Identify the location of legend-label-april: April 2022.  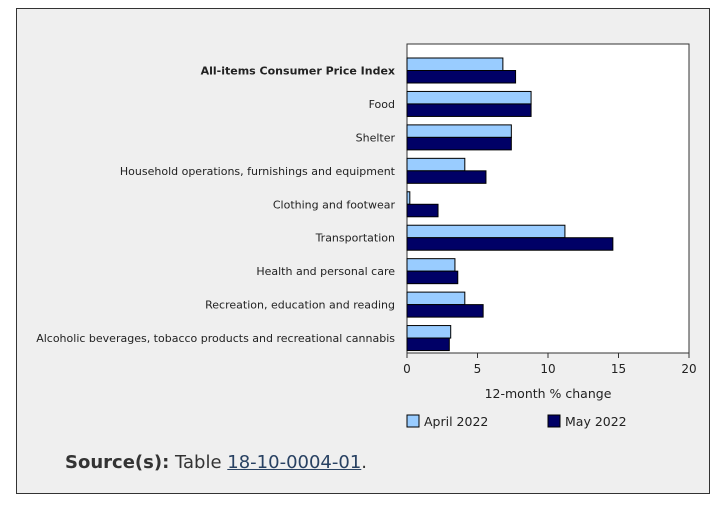
(456, 421).